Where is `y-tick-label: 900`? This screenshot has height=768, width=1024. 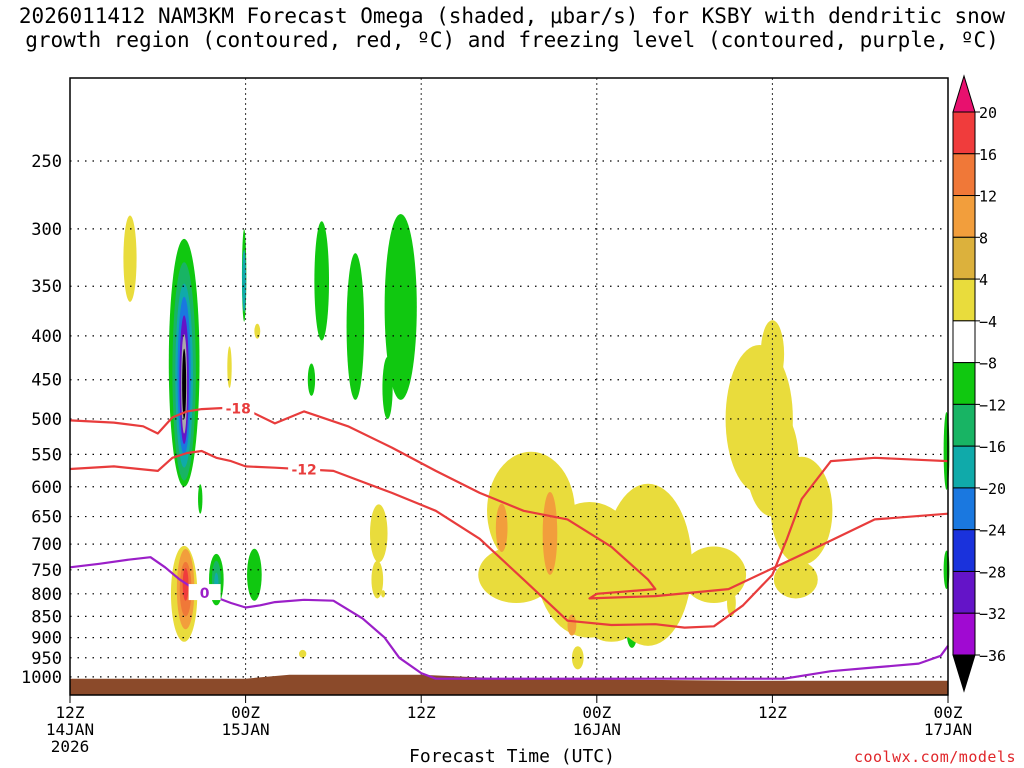
y-tick-label: 900 is located at coordinates (46, 639).